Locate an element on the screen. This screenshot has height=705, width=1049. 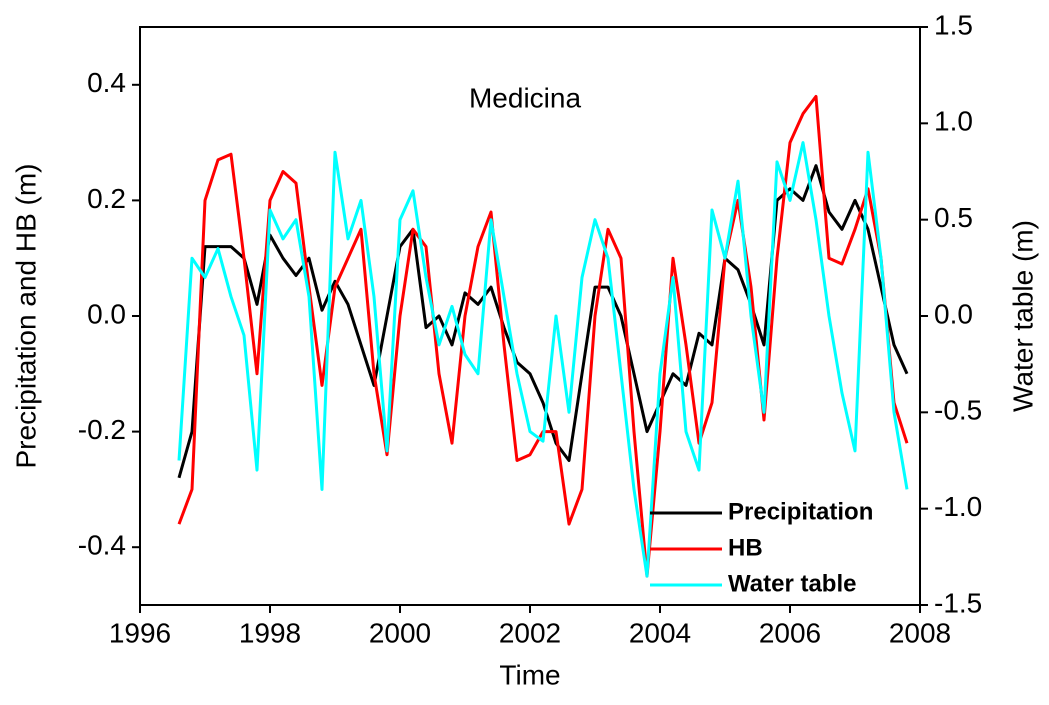
legend-label: HB is located at coordinates (745, 547).